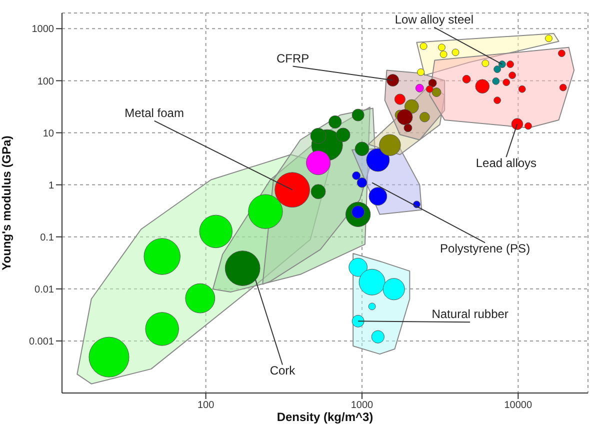 The width and height of the screenshot is (590, 427). I want to click on y-tick-label: 0.01, so click(44, 290).